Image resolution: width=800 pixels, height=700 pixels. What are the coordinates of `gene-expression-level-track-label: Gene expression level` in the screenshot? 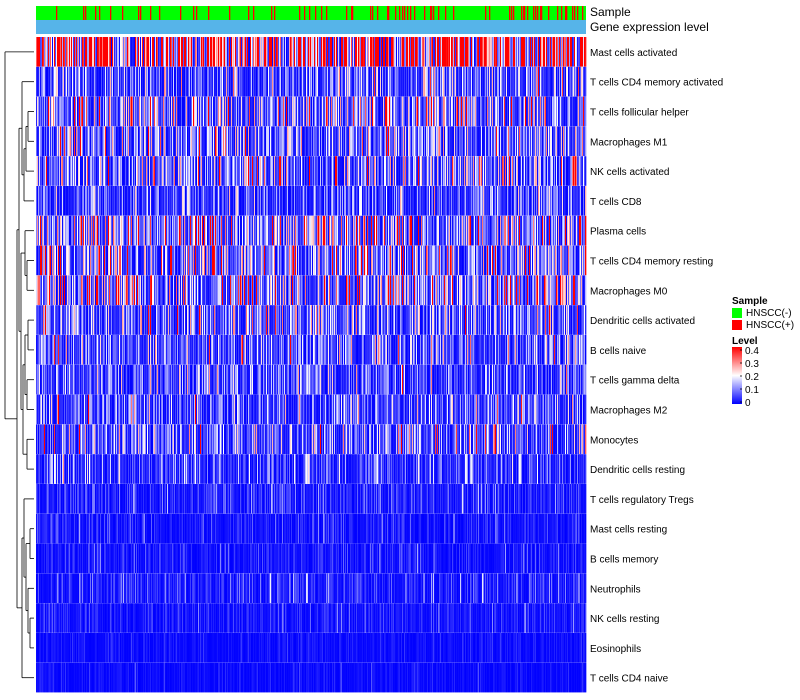 It's located at (649, 27).